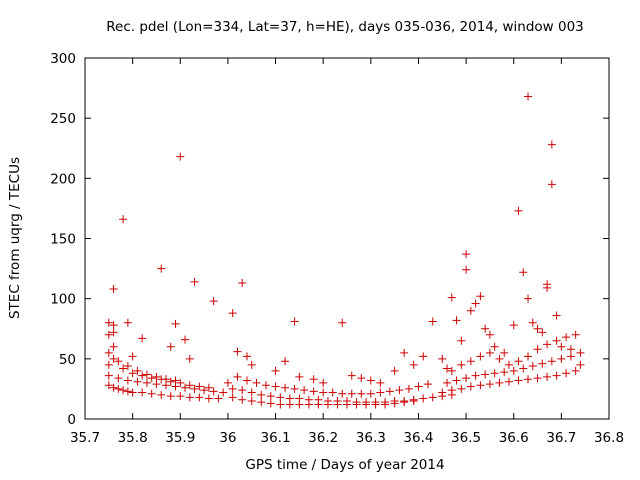 This screenshot has width=640, height=480. What do you see at coordinates (514, 438) in the screenshot?
I see `x-tick-label: 36.6` at bounding box center [514, 438].